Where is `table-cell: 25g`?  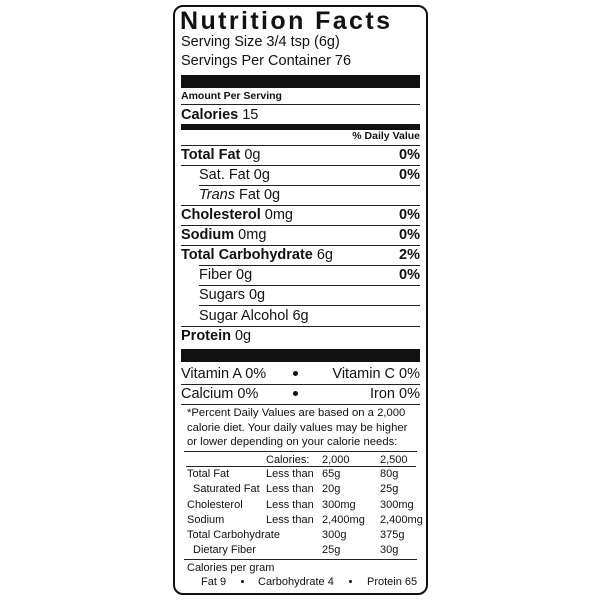
table-cell: 25g is located at coordinates (389, 489).